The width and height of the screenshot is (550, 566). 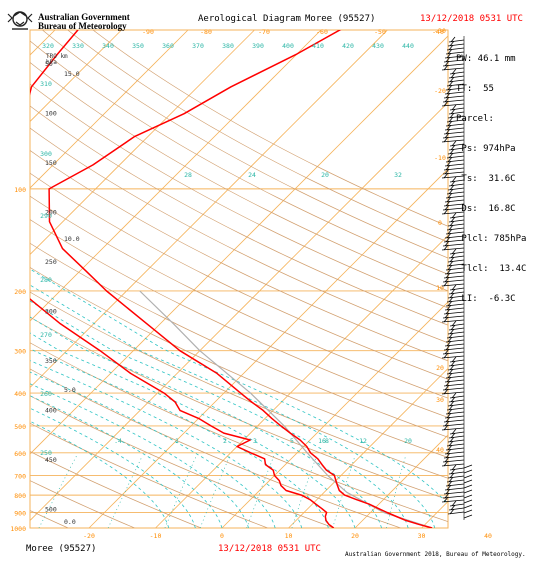 I want to click on stat-line: Ds: 16.8C, so click(x=486, y=209).